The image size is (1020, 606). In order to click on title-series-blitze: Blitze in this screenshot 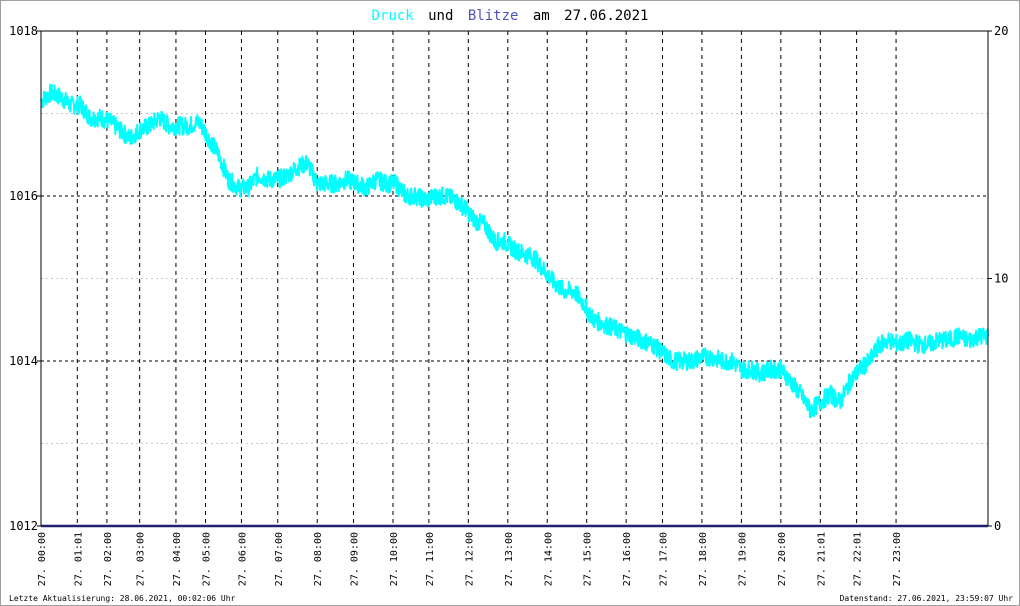, I will do `click(493, 16)`.